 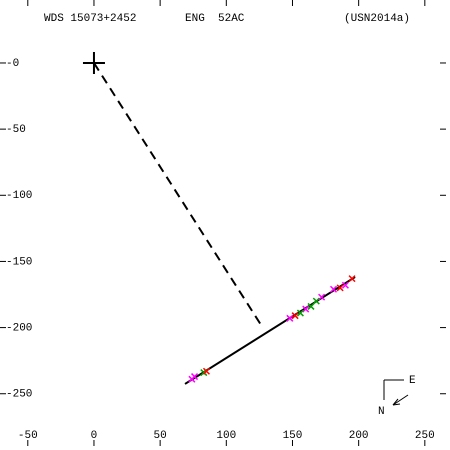 What do you see at coordinates (377, 19) in the screenshot?
I see `reference: (USN2014a)` at bounding box center [377, 19].